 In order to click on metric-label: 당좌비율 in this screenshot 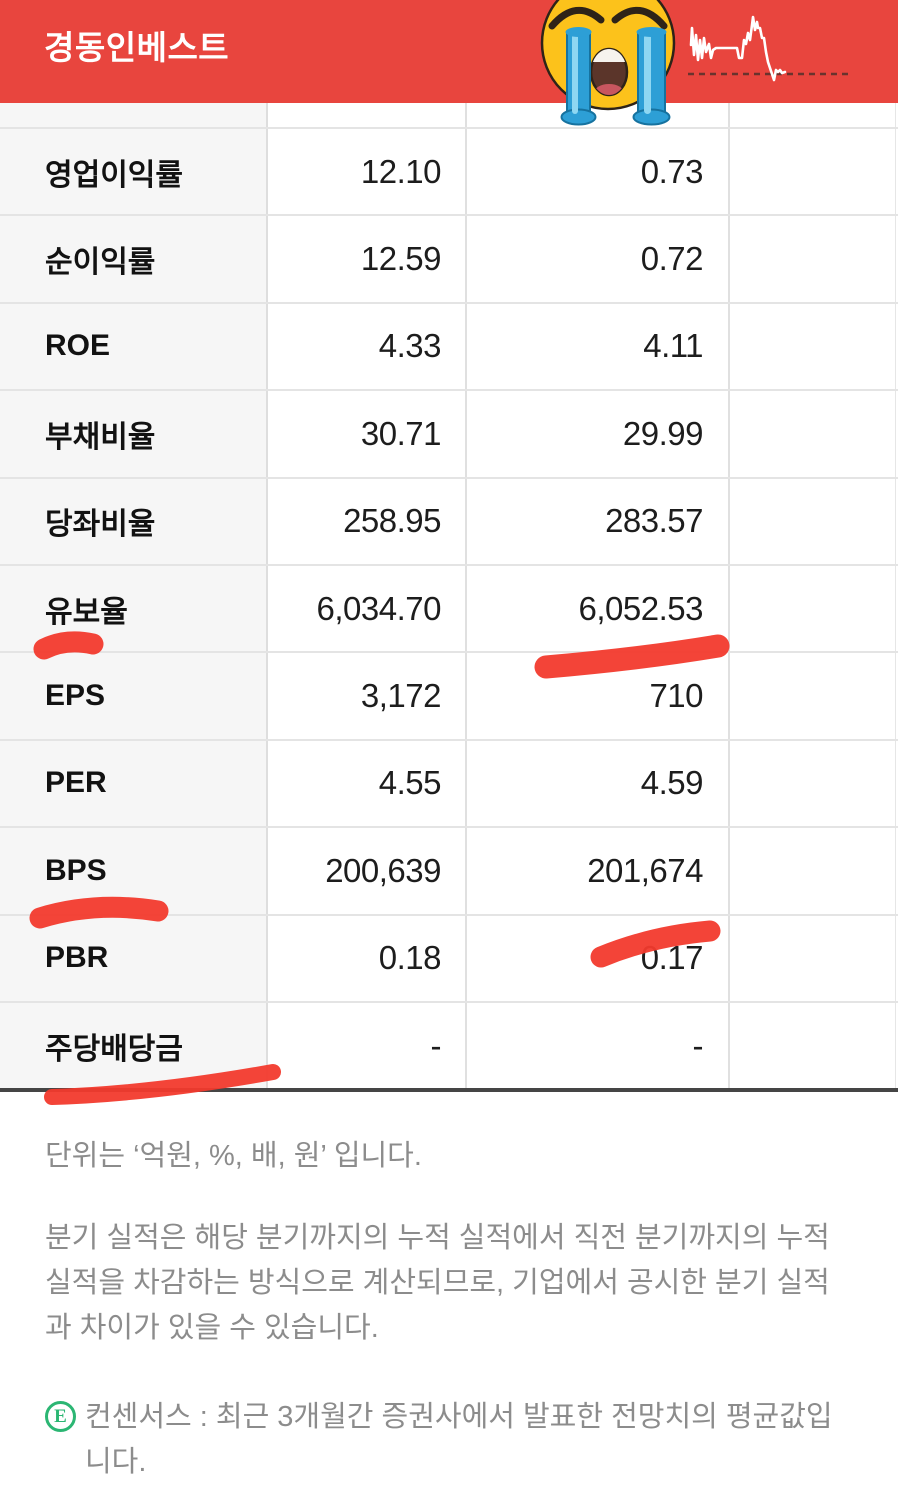, I will do `click(134, 521)`.